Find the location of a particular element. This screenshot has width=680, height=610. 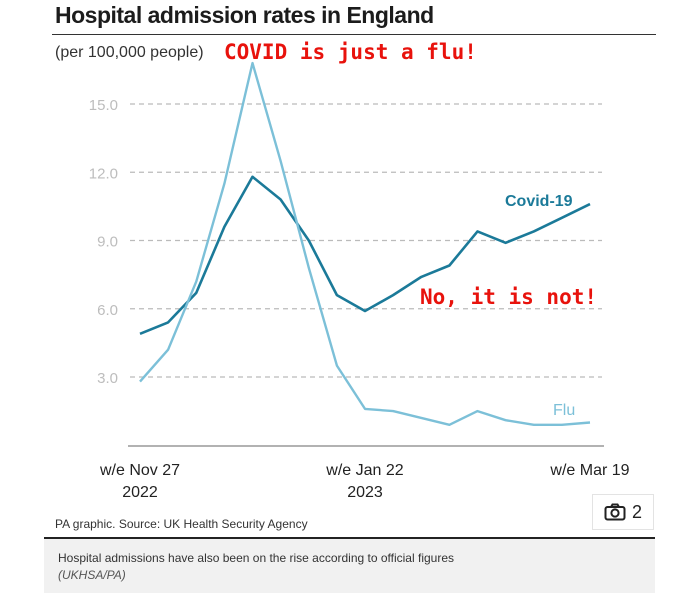

y-tick-label: 12.0 is located at coordinates (103, 173).